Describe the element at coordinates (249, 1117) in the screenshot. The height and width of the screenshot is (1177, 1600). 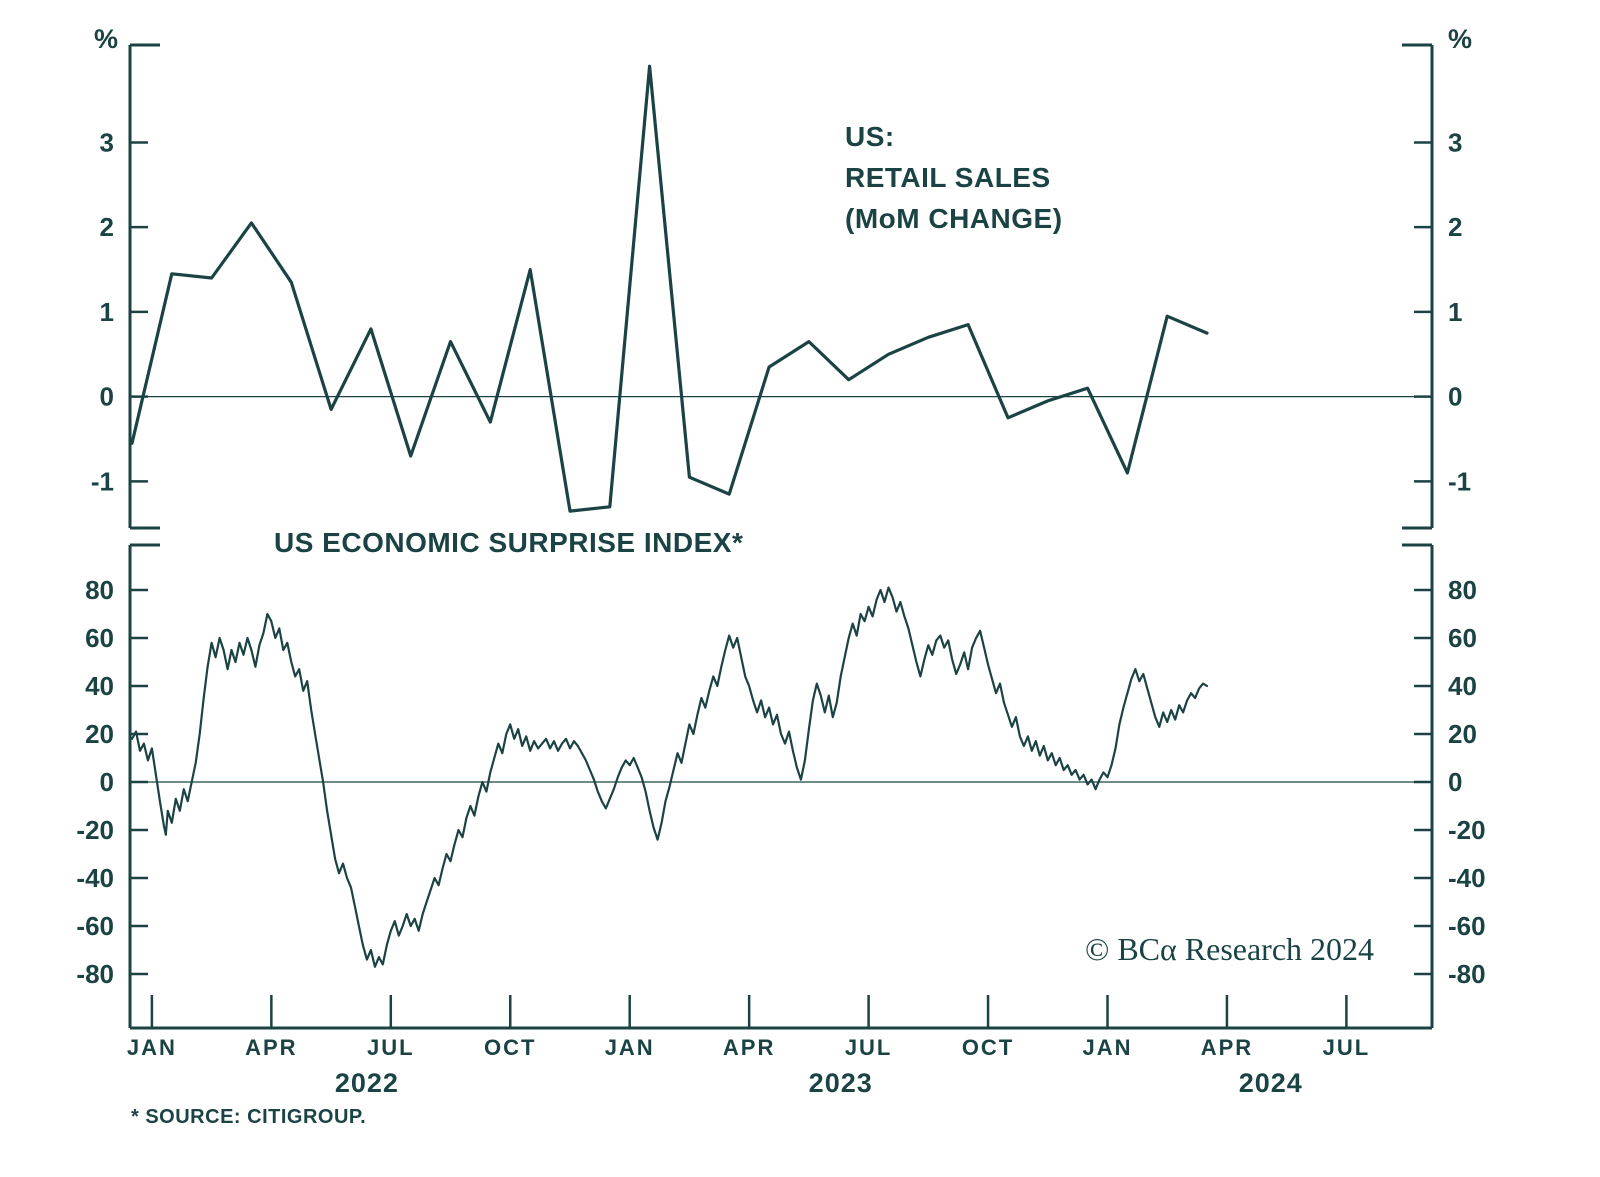
I see `source-footnote: * SOURCE: CITIGROUP.` at that location.